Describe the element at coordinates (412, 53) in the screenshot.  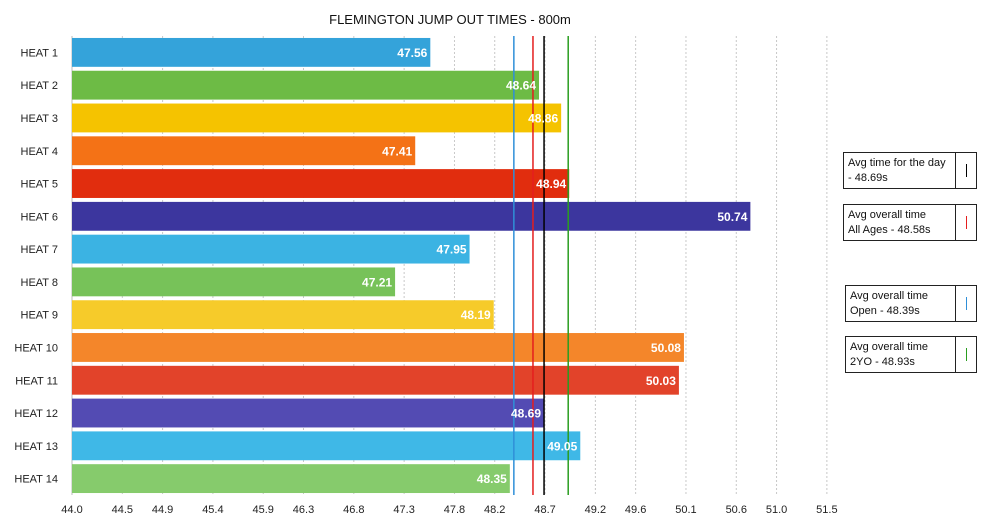
I see `bar-value-label: 47.56` at that location.